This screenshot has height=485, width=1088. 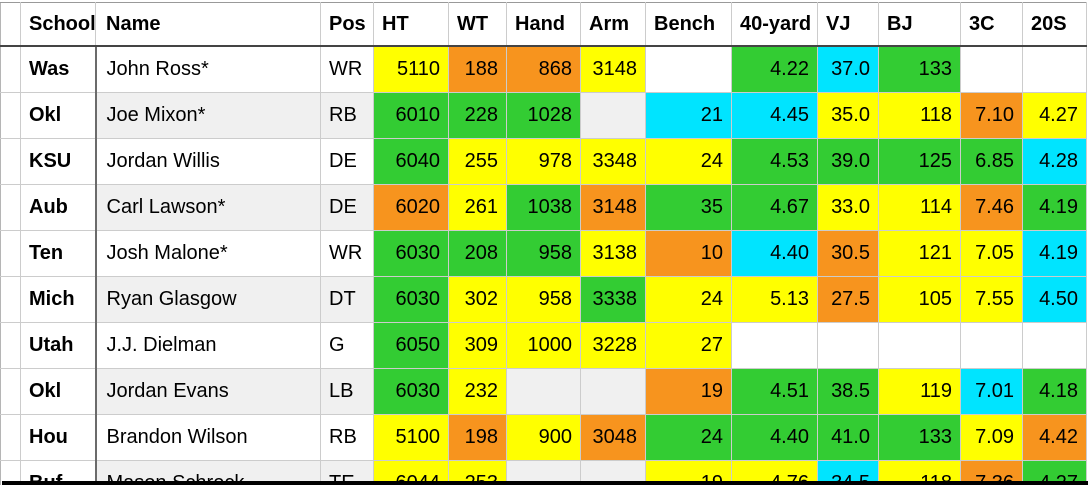 What do you see at coordinates (991, 253) in the screenshot?
I see `three-cone-cell: 7.05` at bounding box center [991, 253].